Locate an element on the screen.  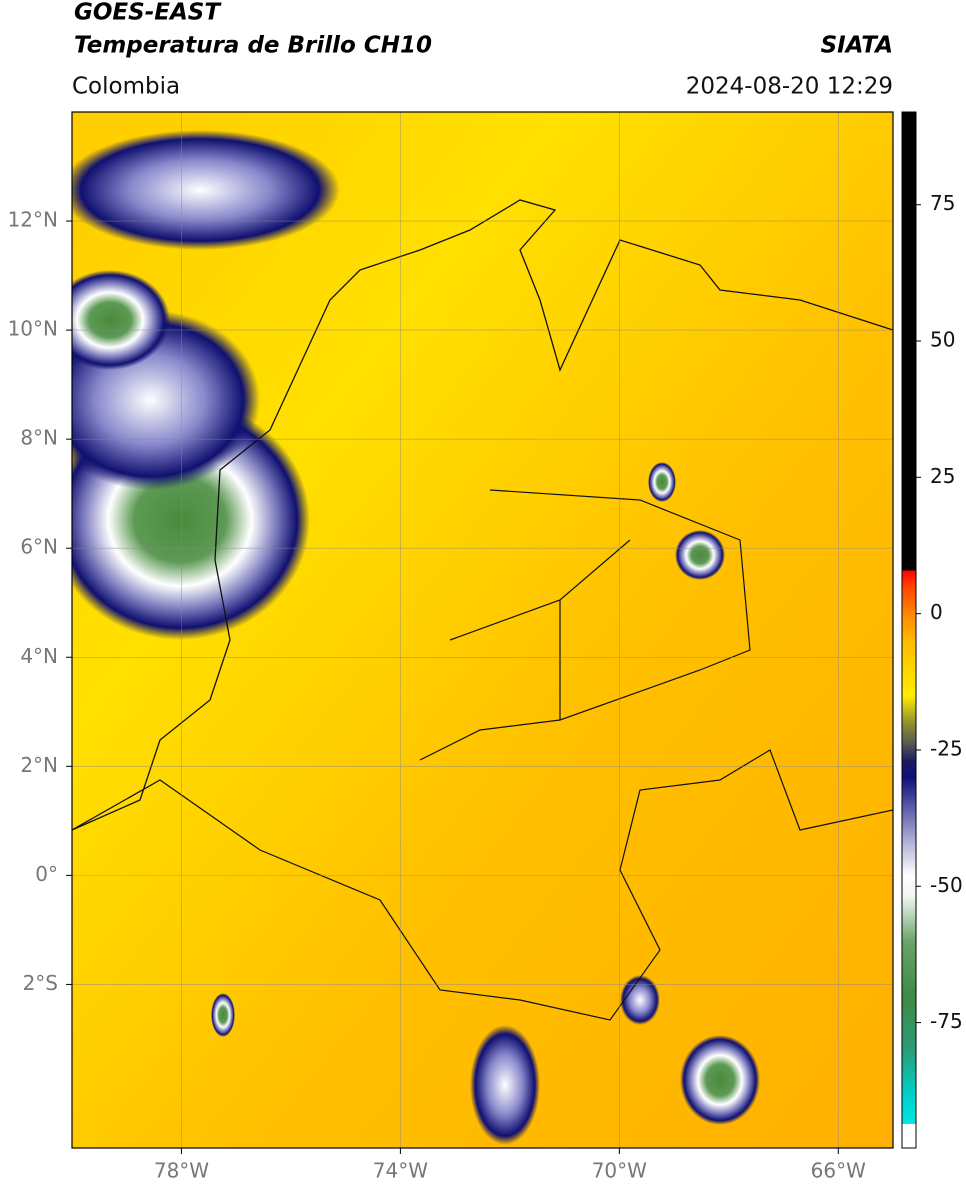
colorbar-tick-label: 0 is located at coordinates (936, 612).